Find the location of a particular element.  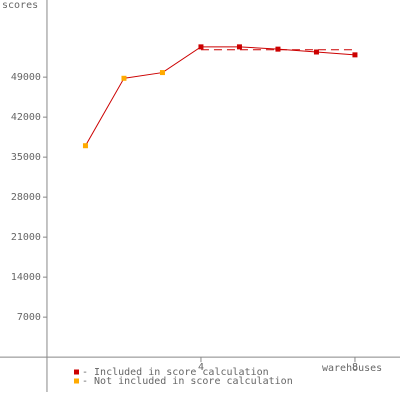

y-tick-label: 49000 is located at coordinates (26, 77).